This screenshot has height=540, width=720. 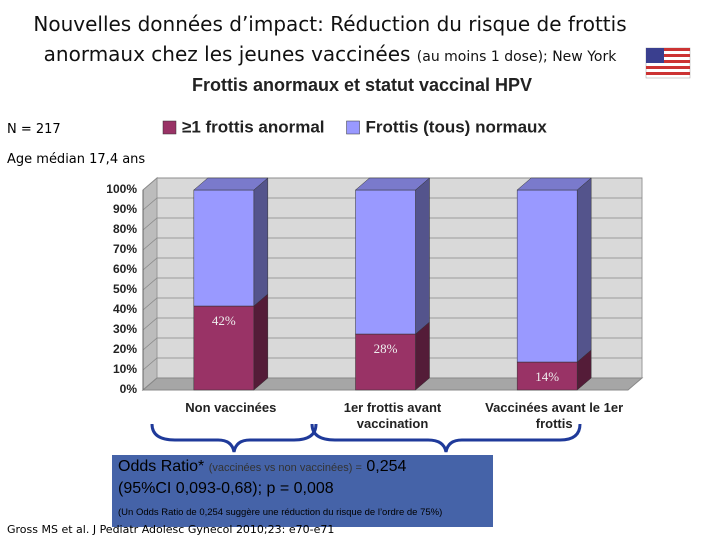 What do you see at coordinates (253, 126) in the screenshot?
I see `legend-label: ≥1 frottis anormal` at bounding box center [253, 126].